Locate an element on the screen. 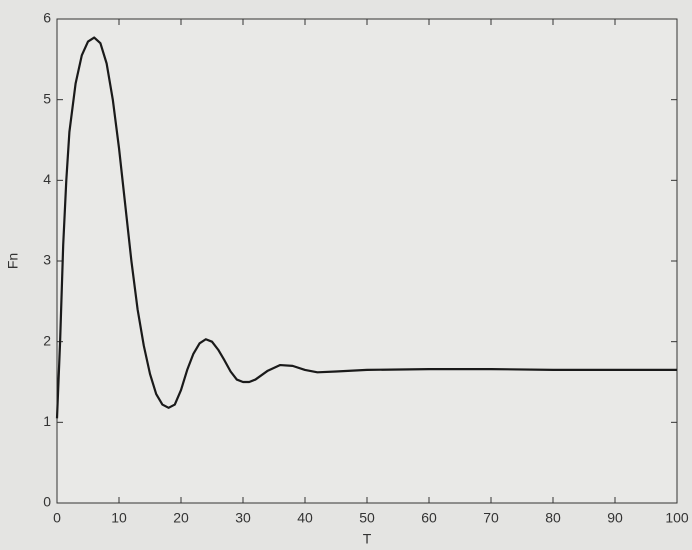 This screenshot has width=692, height=550. y-tick-label: 6 is located at coordinates (47, 18).